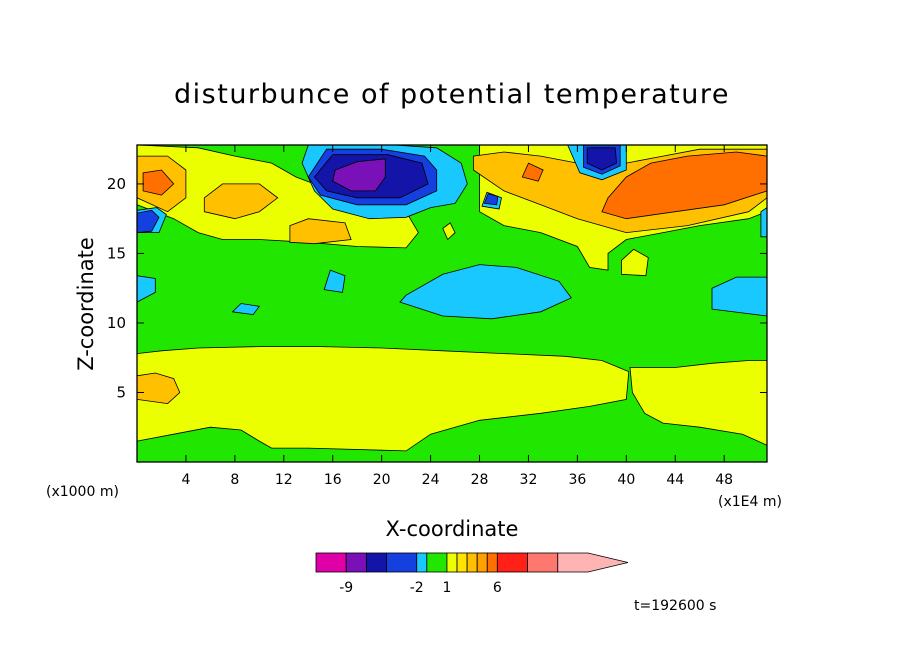  Describe the element at coordinates (86, 304) in the screenshot. I see `y-axis-label: Z-coordinate` at that location.